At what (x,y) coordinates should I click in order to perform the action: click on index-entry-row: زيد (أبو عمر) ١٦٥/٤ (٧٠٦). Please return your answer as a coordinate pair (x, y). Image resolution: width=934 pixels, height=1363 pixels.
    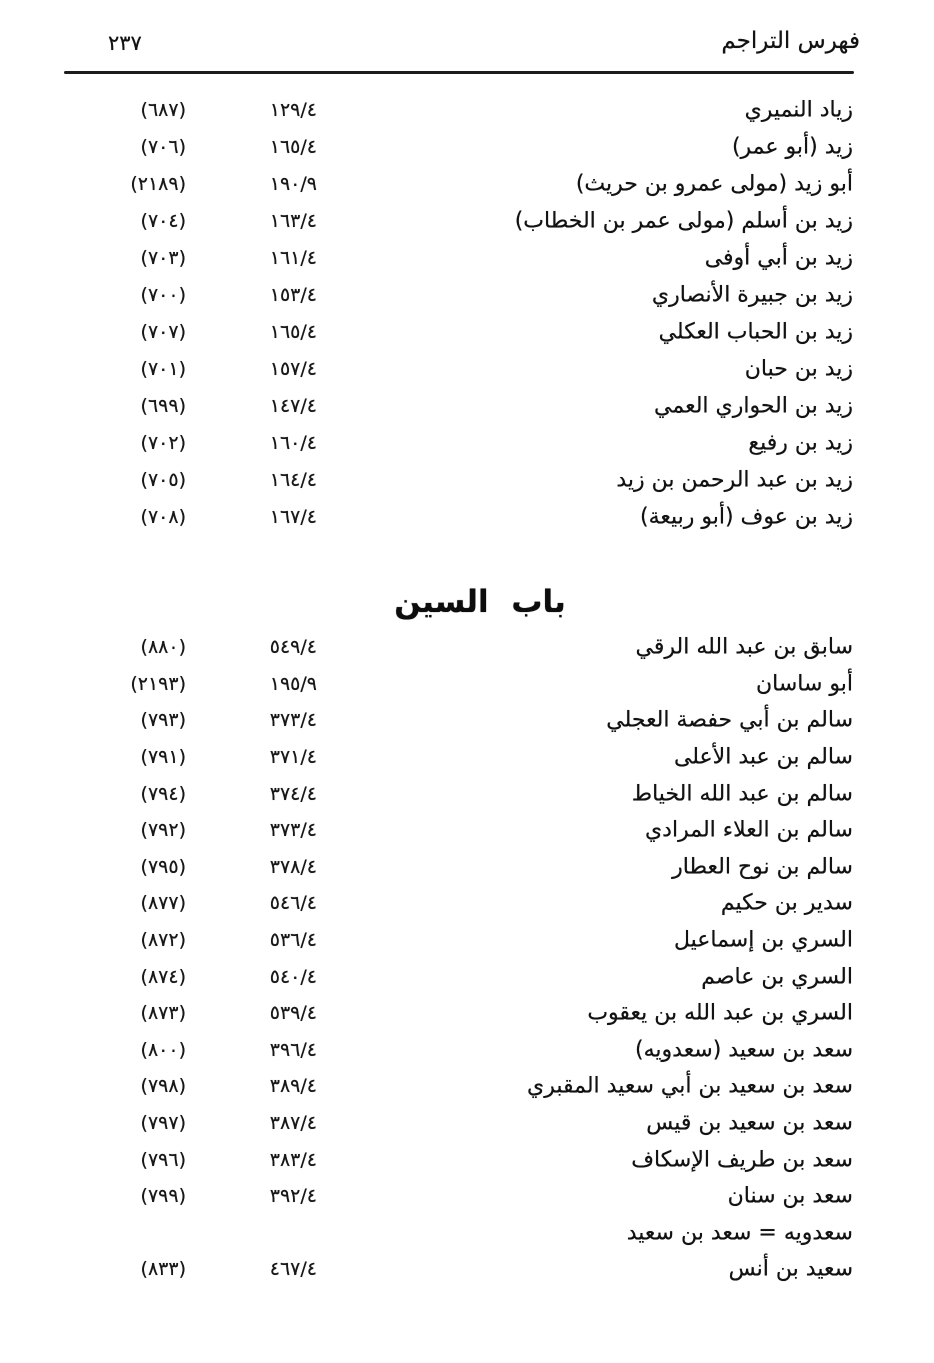
    Looking at the image, I should click on (426, 146).